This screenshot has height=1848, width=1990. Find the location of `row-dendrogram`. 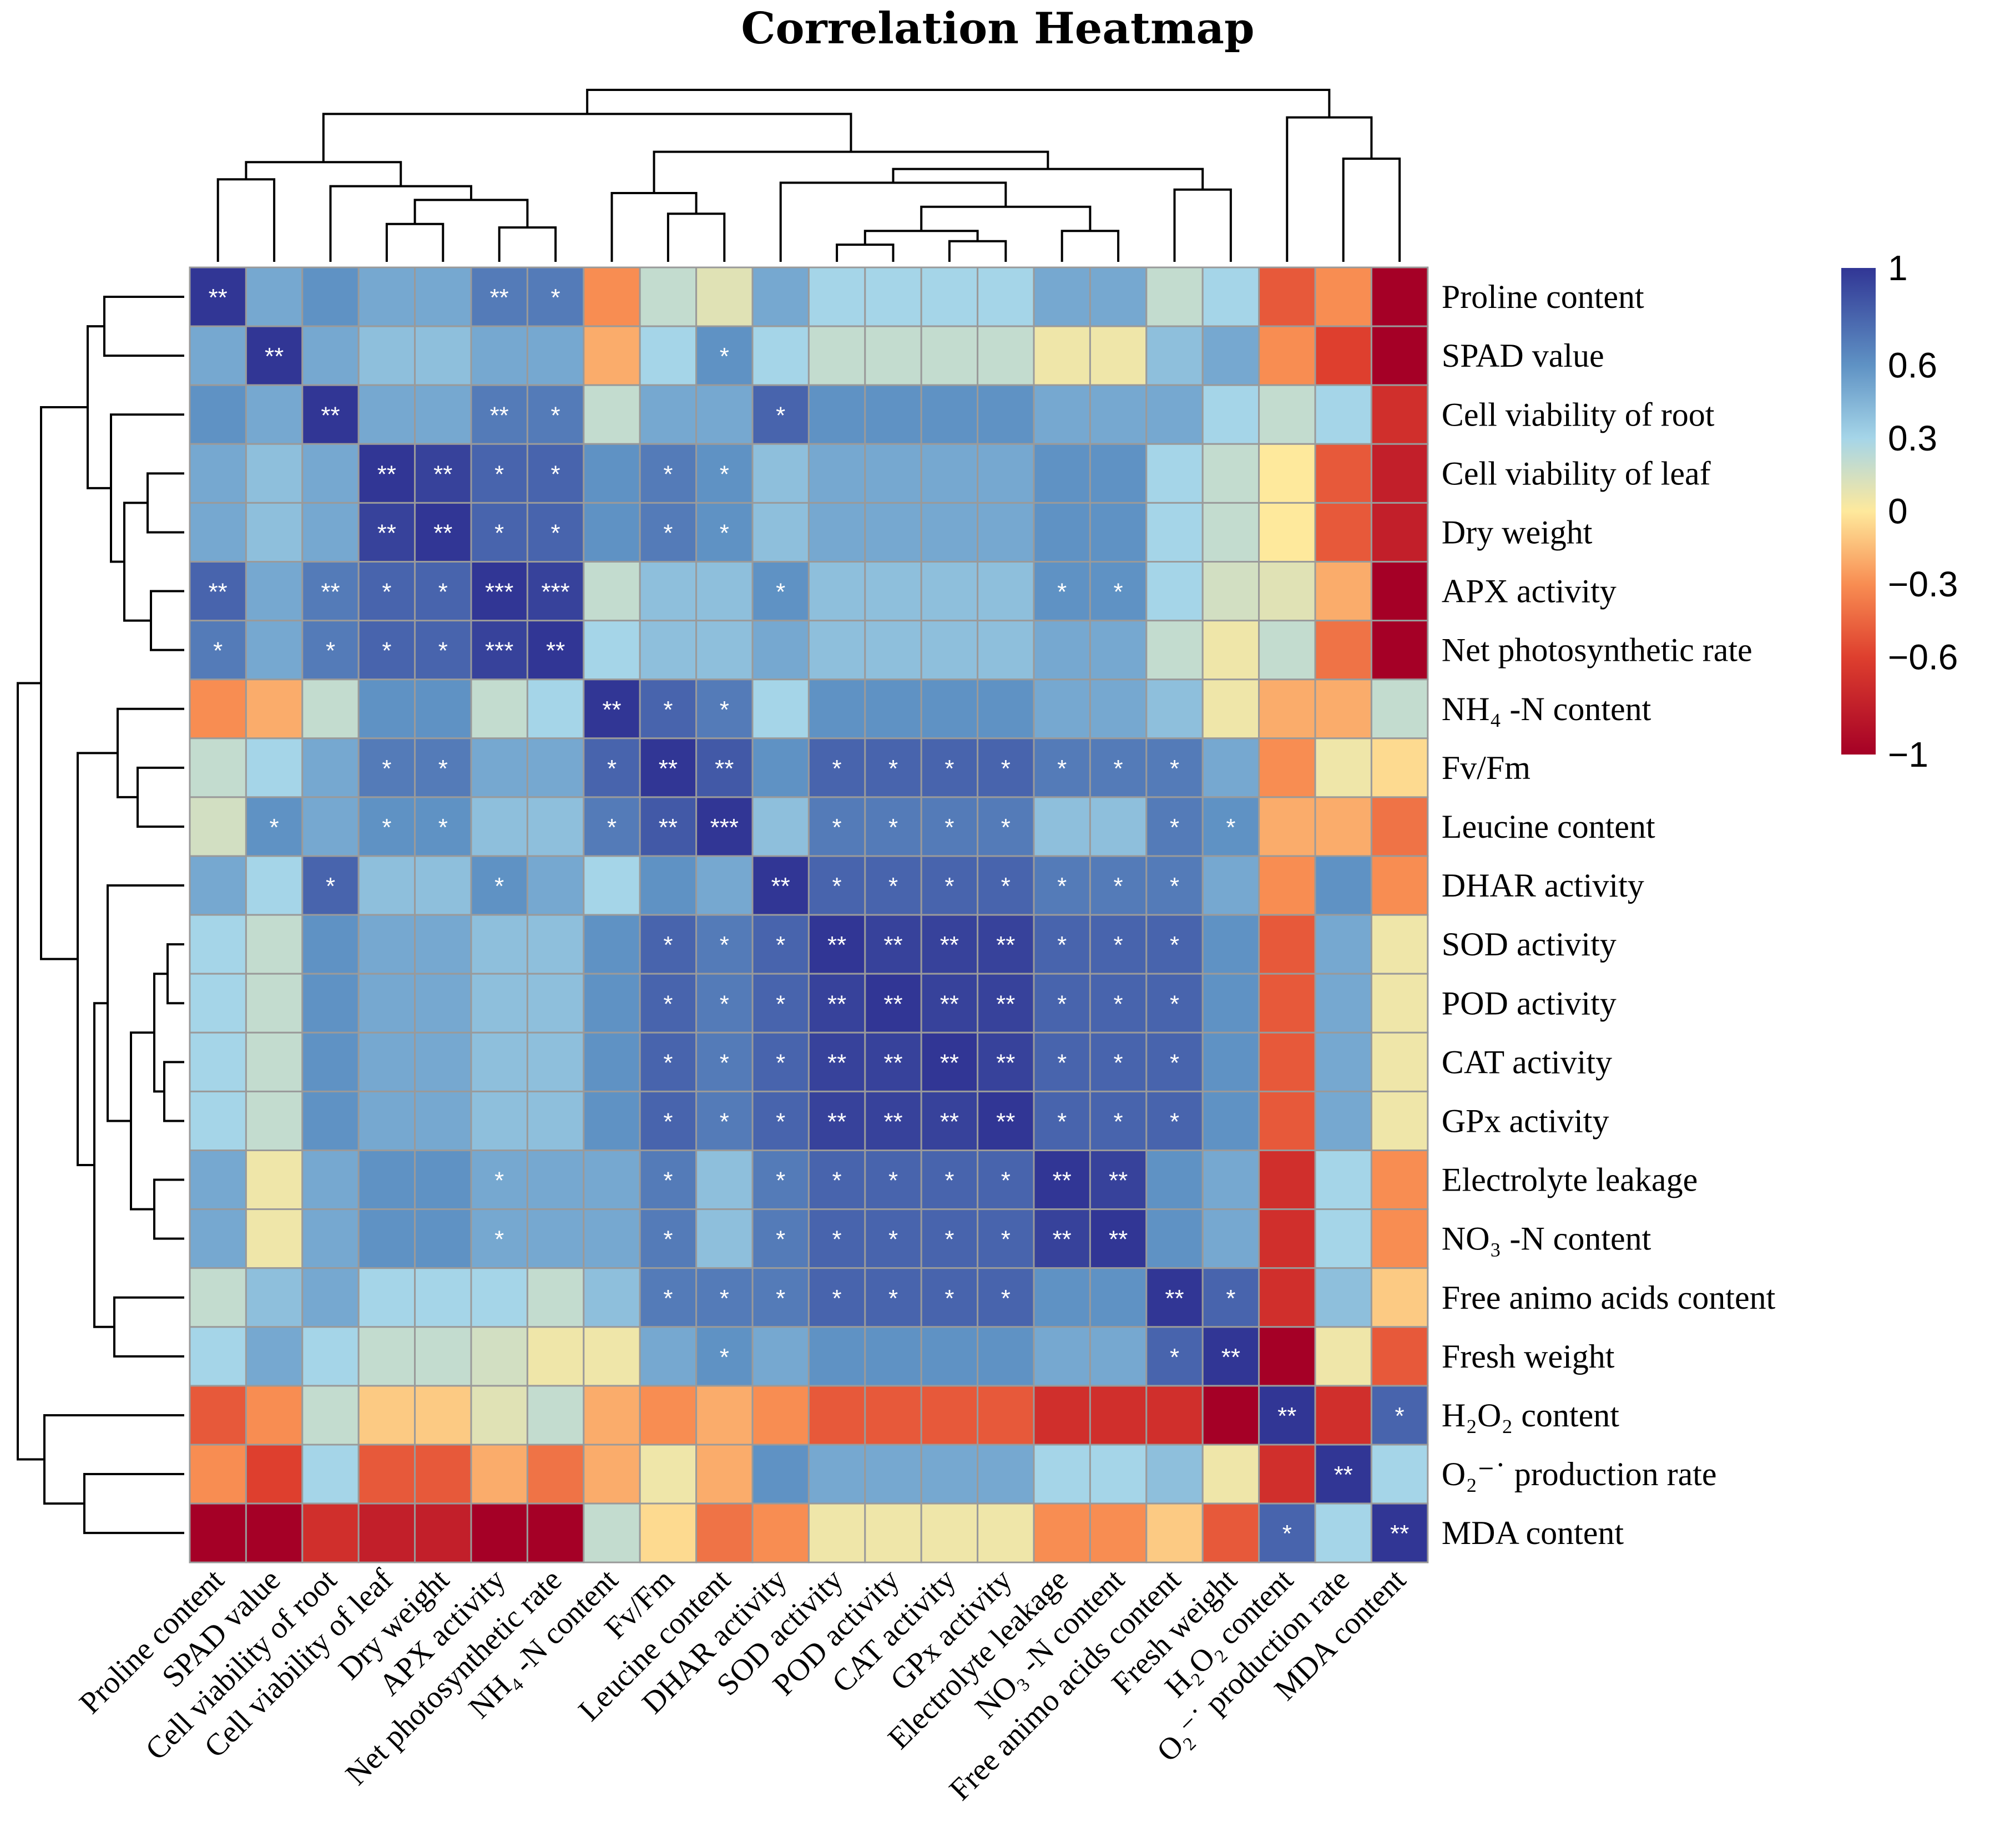

row-dendrogram is located at coordinates (101, 915).